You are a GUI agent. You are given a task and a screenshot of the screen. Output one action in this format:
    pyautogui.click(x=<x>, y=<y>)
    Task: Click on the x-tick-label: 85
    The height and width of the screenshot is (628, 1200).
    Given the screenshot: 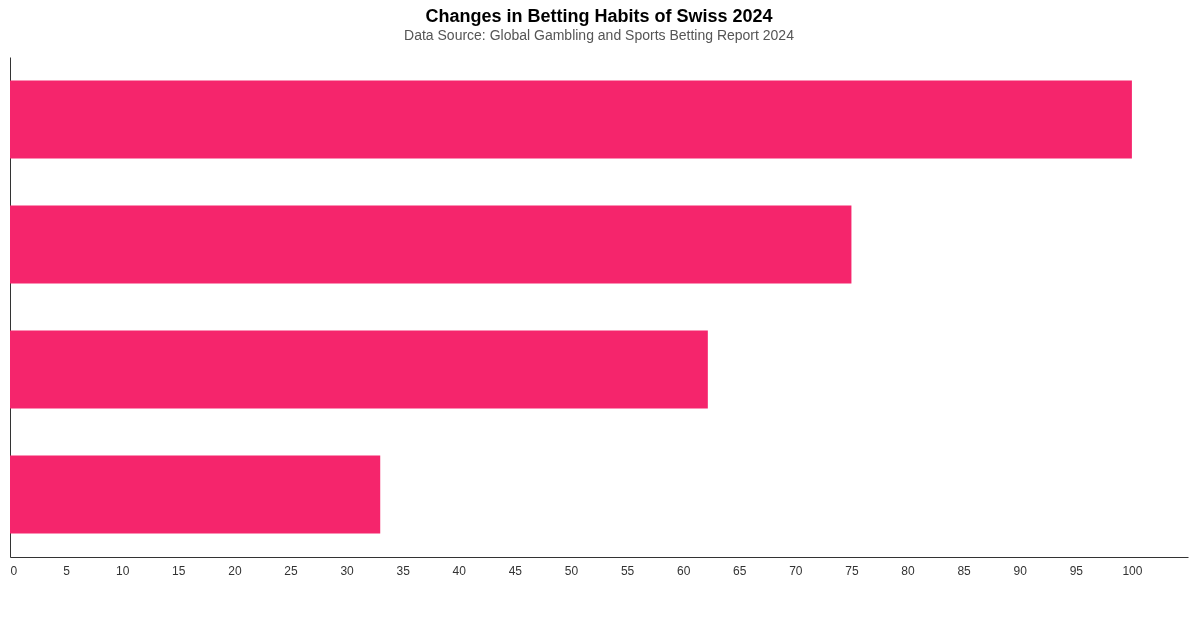 What is the action you would take?
    pyautogui.click(x=964, y=570)
    